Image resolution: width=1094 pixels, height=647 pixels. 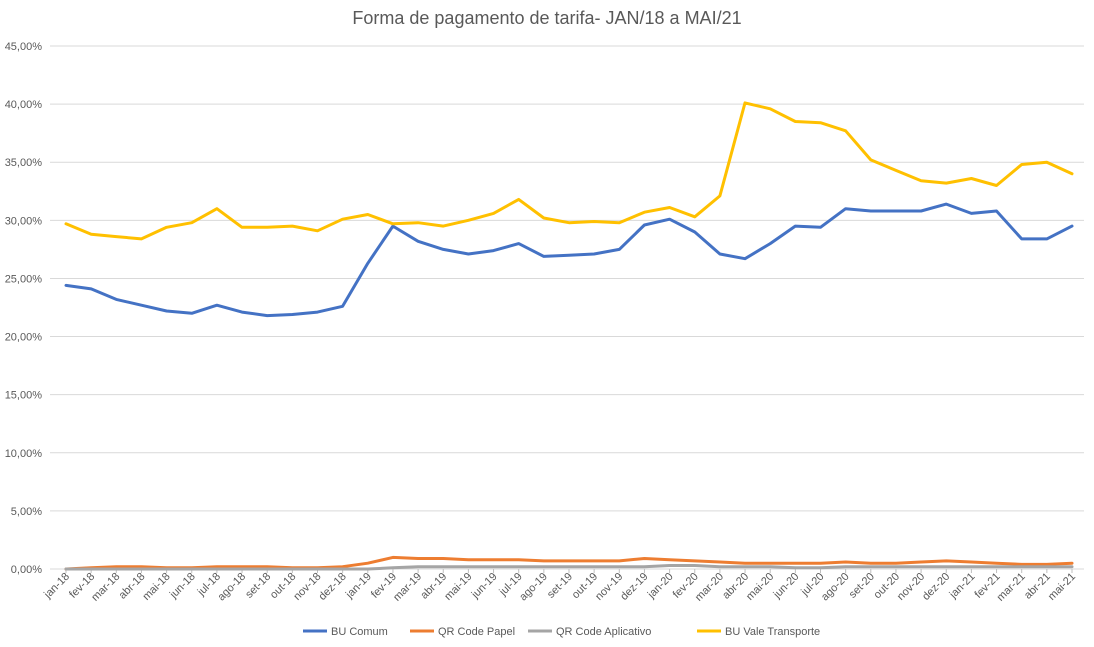 What do you see at coordinates (156, 587) in the screenshot?
I see `x-tick-label: mai-18` at bounding box center [156, 587].